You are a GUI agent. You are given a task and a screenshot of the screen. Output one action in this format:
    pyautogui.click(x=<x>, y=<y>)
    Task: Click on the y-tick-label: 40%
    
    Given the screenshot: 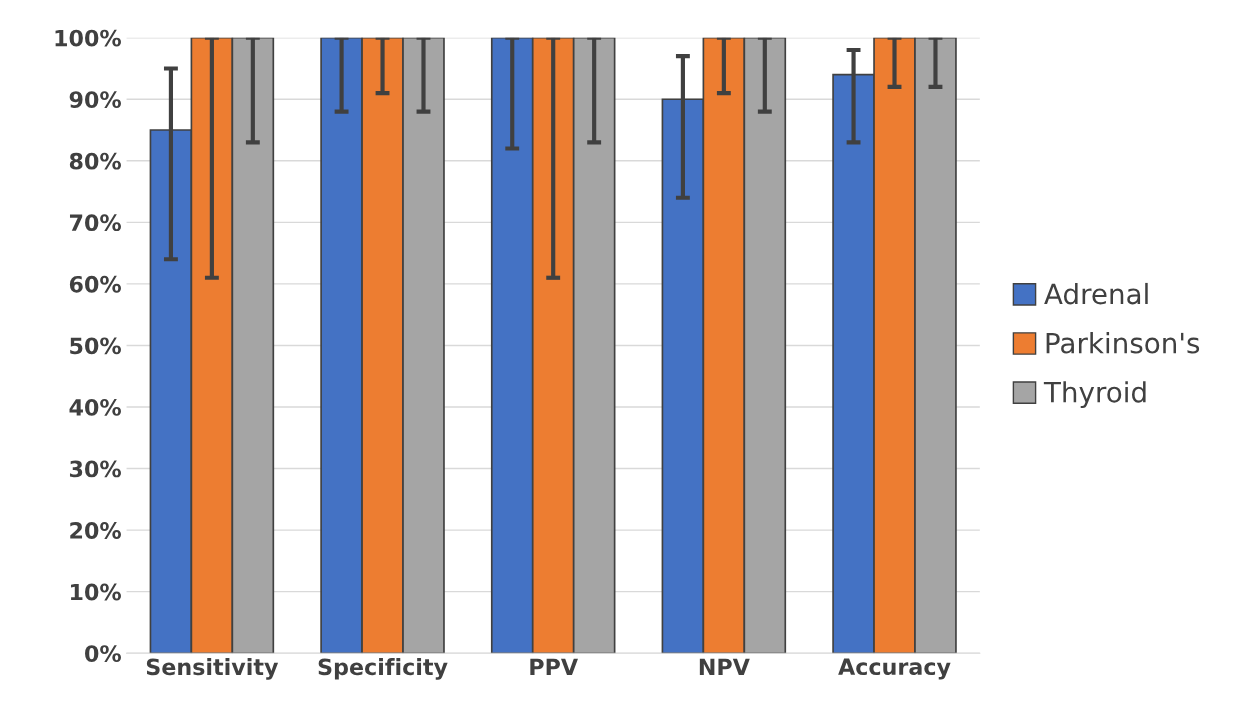 What is the action you would take?
    pyautogui.click(x=95, y=407)
    